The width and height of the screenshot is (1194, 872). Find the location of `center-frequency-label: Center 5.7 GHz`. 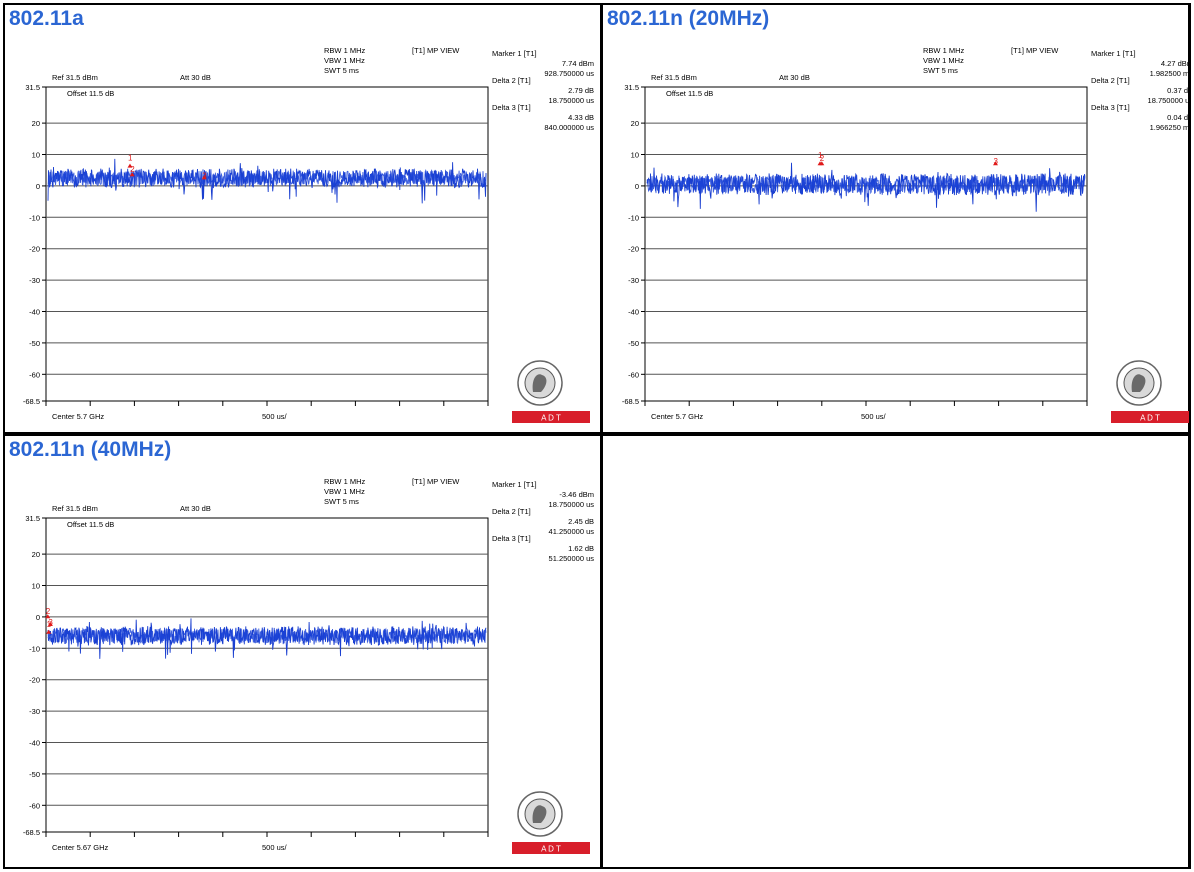

center-frequency-label: Center 5.7 GHz is located at coordinates (78, 416).